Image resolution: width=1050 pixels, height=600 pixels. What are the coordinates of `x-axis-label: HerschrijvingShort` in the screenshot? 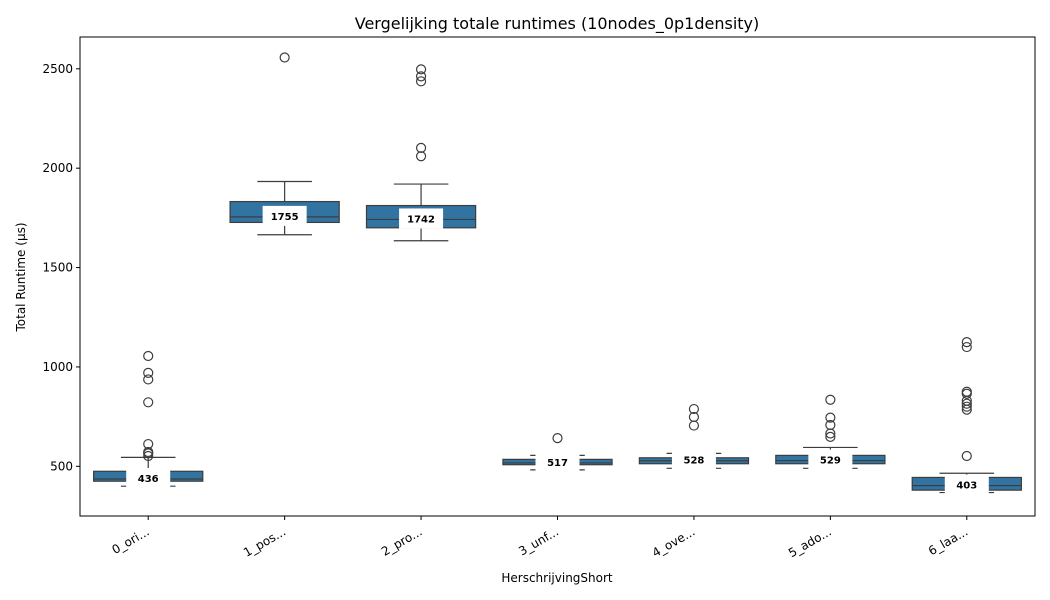 It's located at (557, 578).